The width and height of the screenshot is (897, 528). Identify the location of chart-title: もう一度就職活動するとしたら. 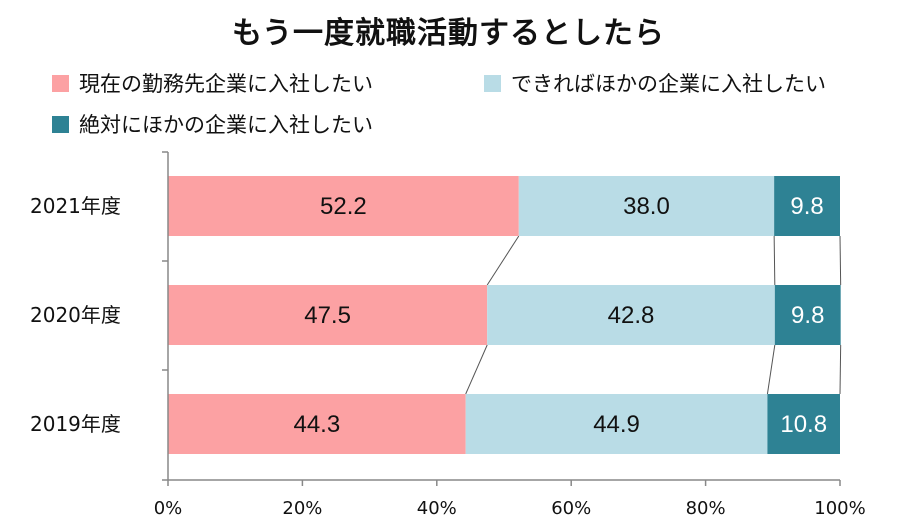
(448, 33).